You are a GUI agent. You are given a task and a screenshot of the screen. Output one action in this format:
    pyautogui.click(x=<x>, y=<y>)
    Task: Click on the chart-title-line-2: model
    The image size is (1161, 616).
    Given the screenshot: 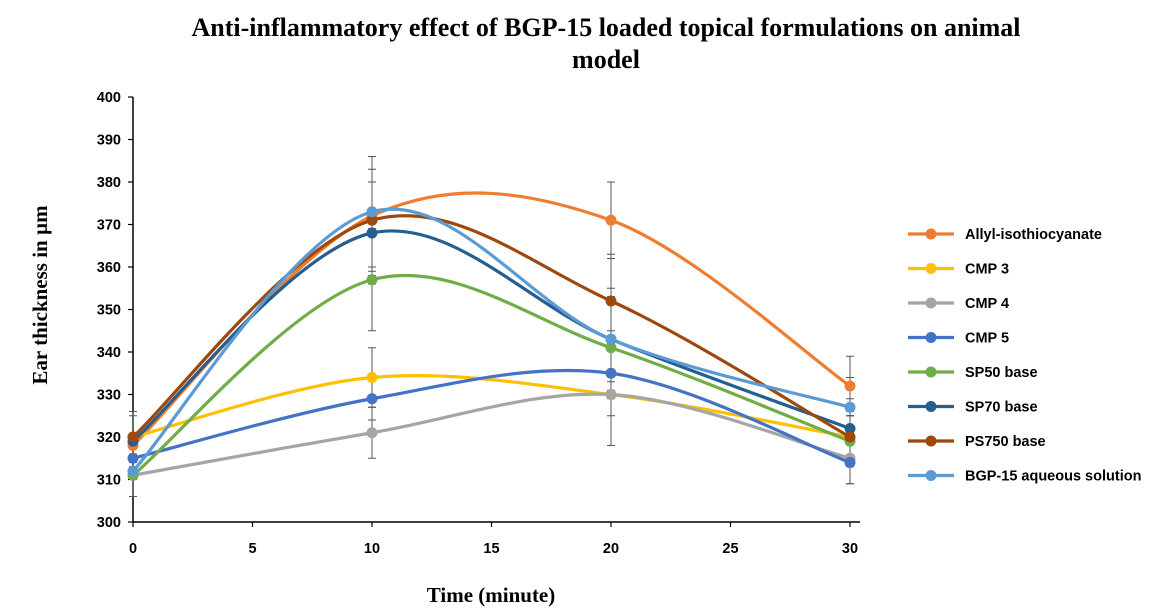 What is the action you would take?
    pyautogui.click(x=606, y=59)
    